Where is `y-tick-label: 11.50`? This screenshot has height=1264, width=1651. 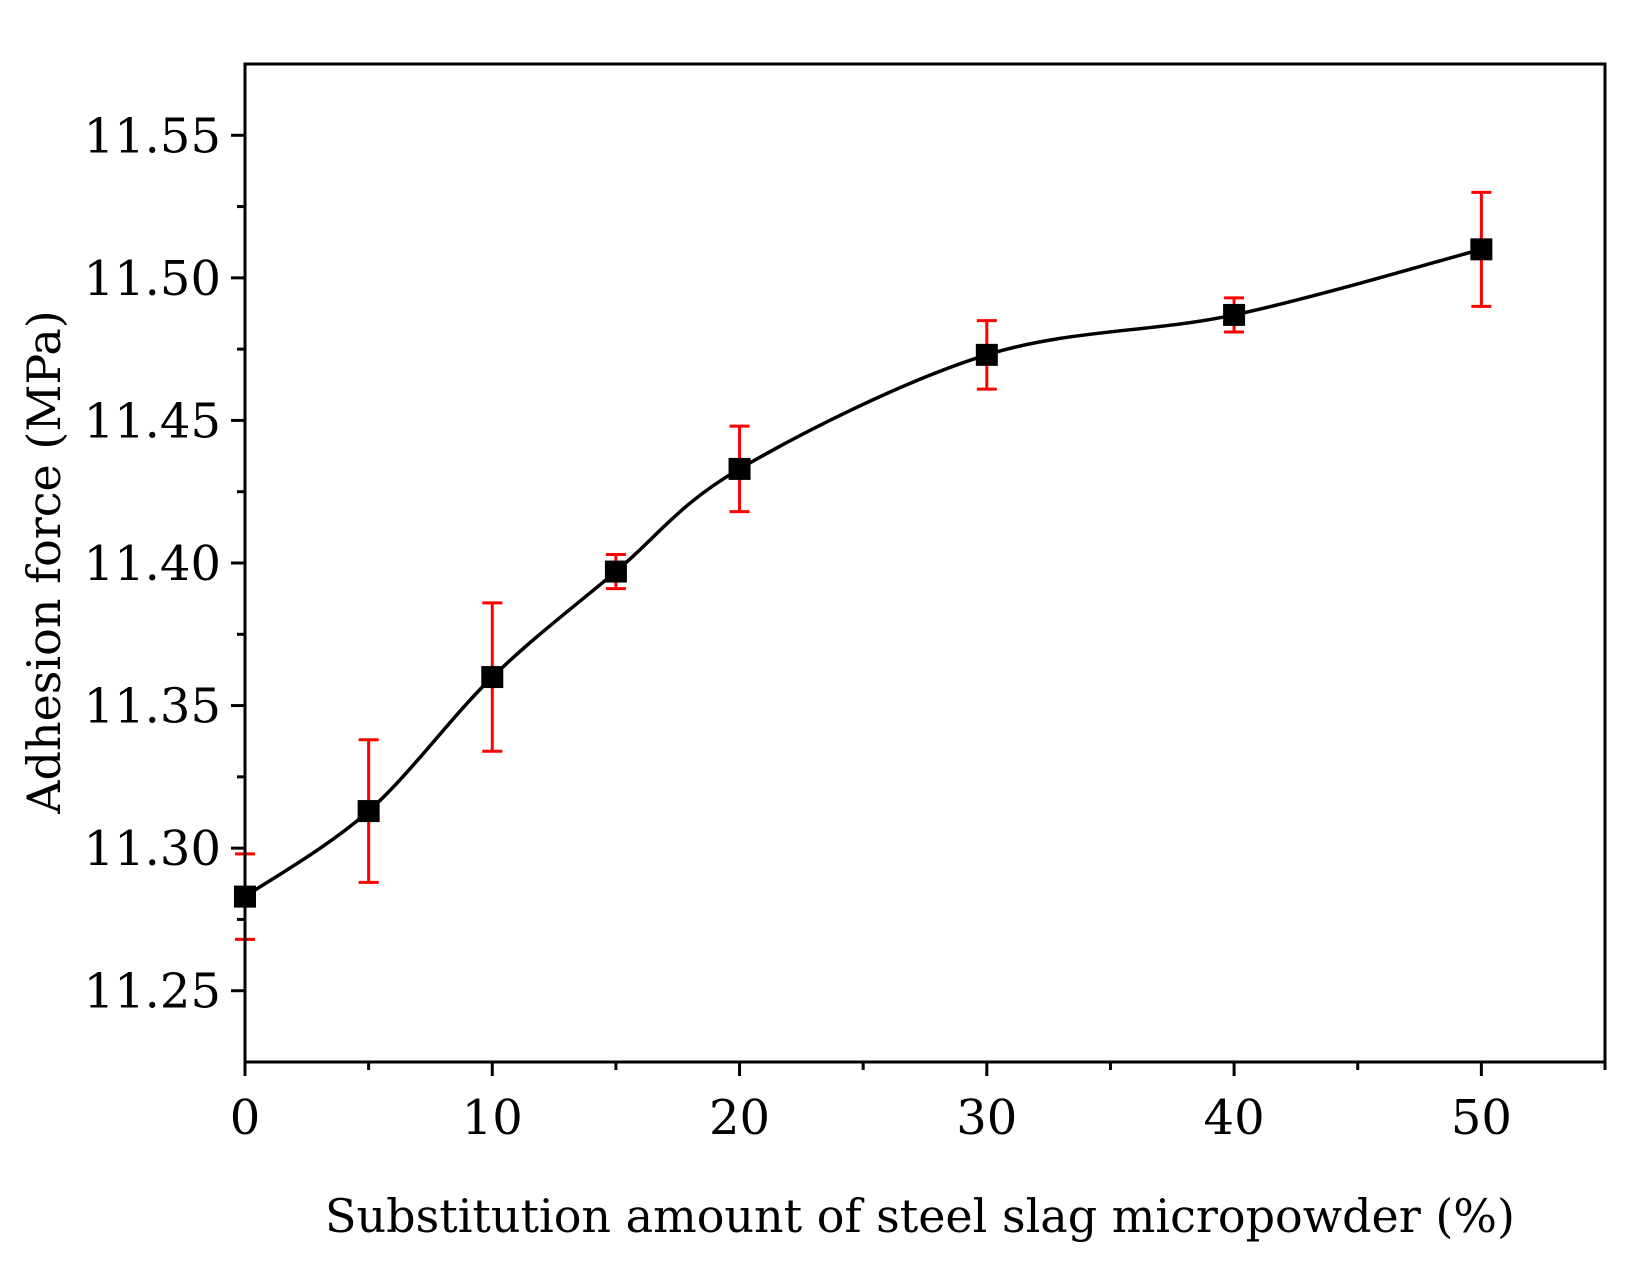 y-tick-label: 11.50 is located at coordinates (152, 279).